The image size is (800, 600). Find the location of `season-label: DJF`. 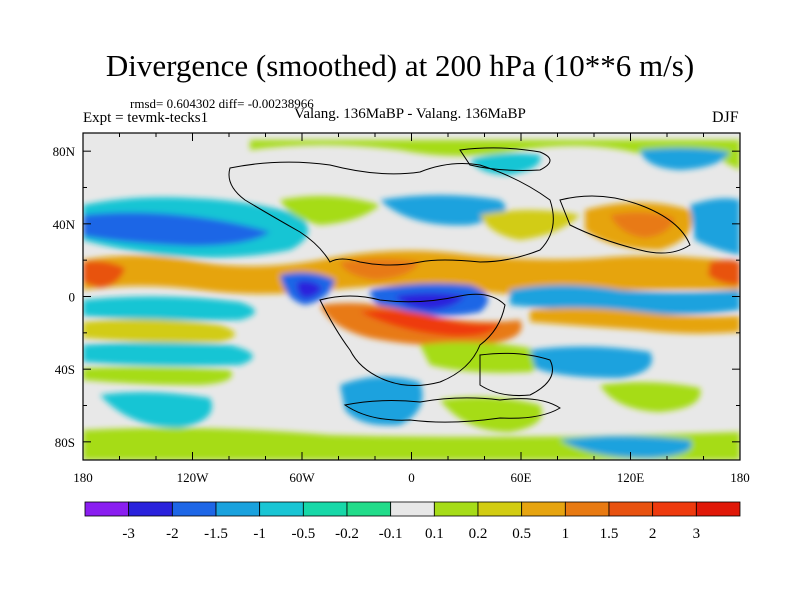

season-label: DJF is located at coordinates (725, 117).